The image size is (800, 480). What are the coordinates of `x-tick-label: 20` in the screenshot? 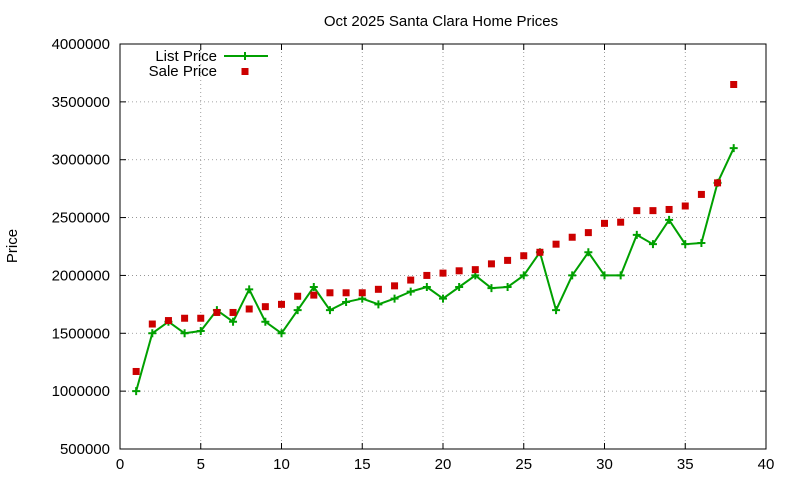 It's located at (443, 464).